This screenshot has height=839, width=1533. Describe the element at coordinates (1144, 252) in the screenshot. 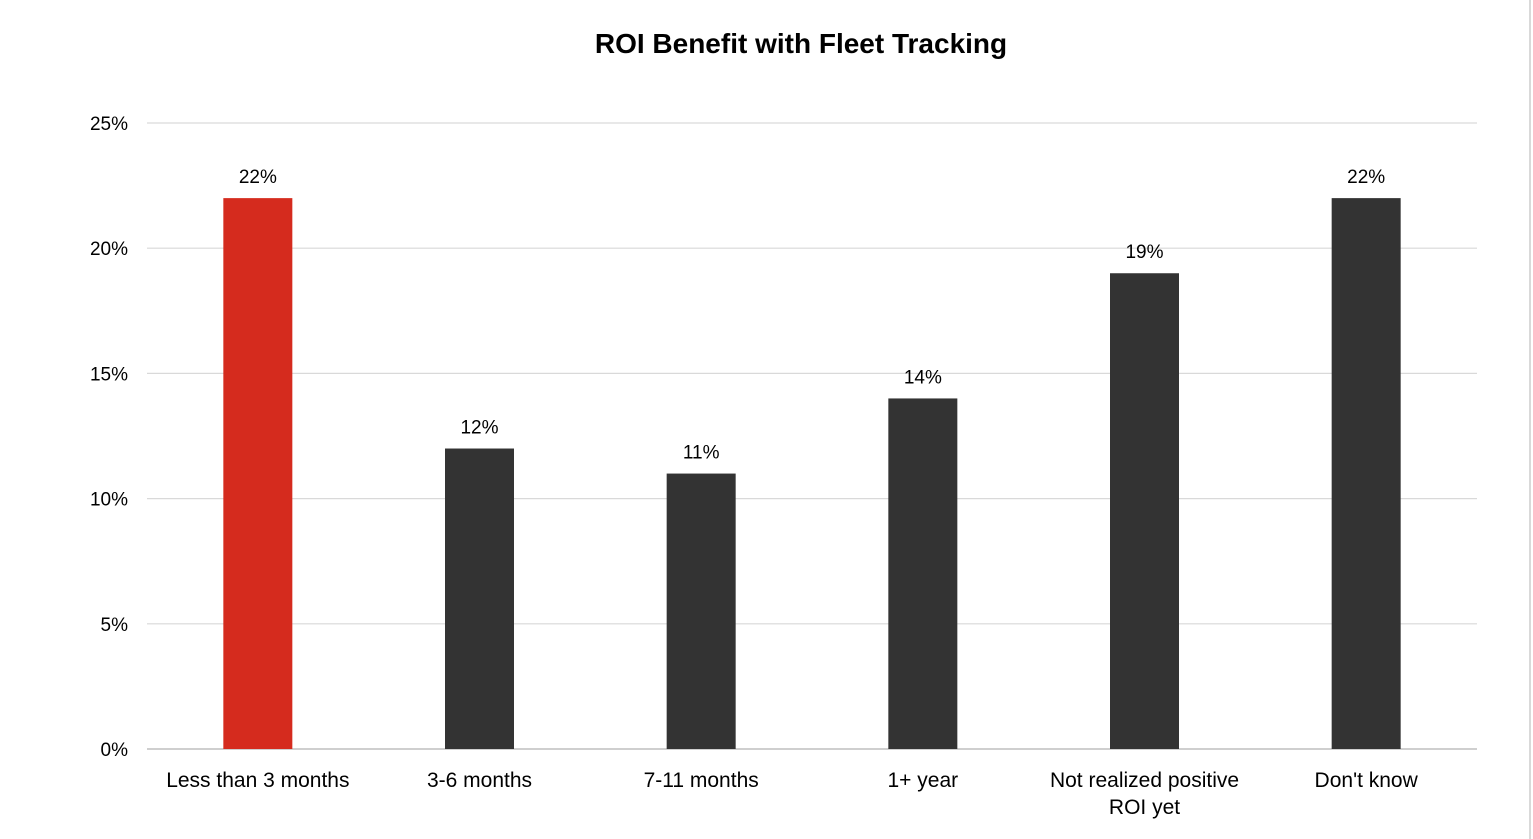

I see `data-label: 19%` at that location.